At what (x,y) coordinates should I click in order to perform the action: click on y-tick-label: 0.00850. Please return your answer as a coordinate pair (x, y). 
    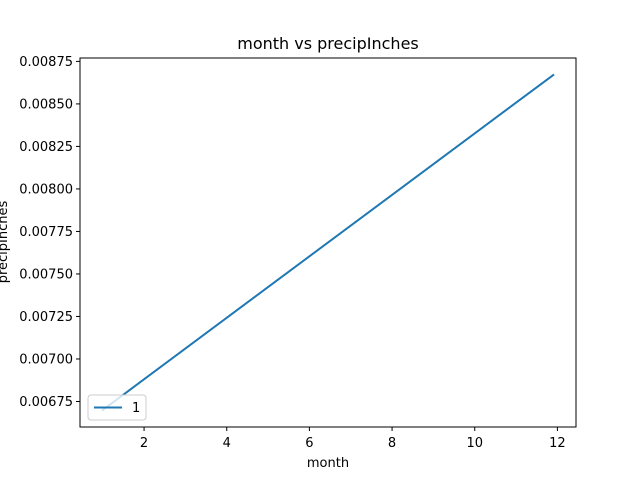
    Looking at the image, I should click on (46, 104).